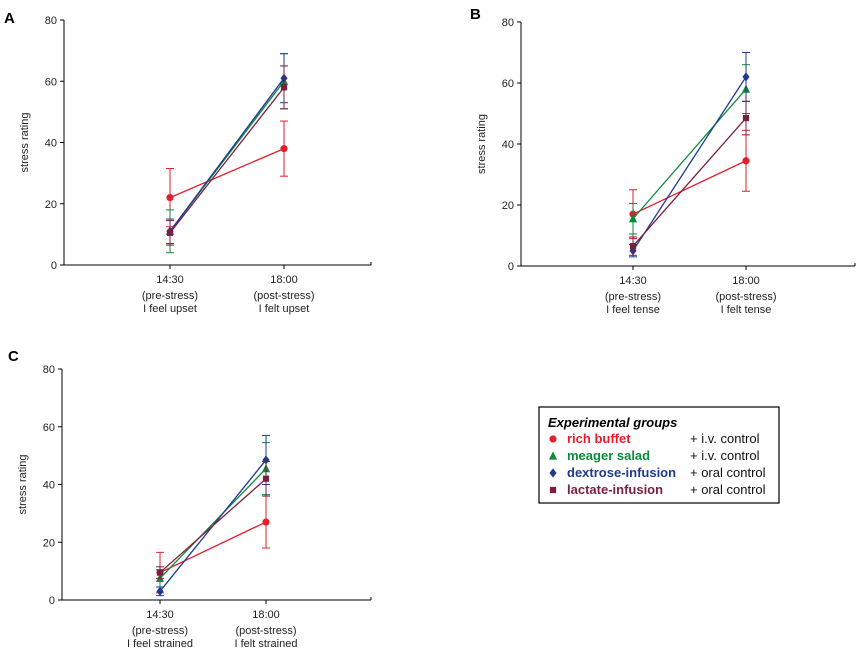  What do you see at coordinates (599, 438) in the screenshot?
I see `legend-group-name: rich buffet` at bounding box center [599, 438].